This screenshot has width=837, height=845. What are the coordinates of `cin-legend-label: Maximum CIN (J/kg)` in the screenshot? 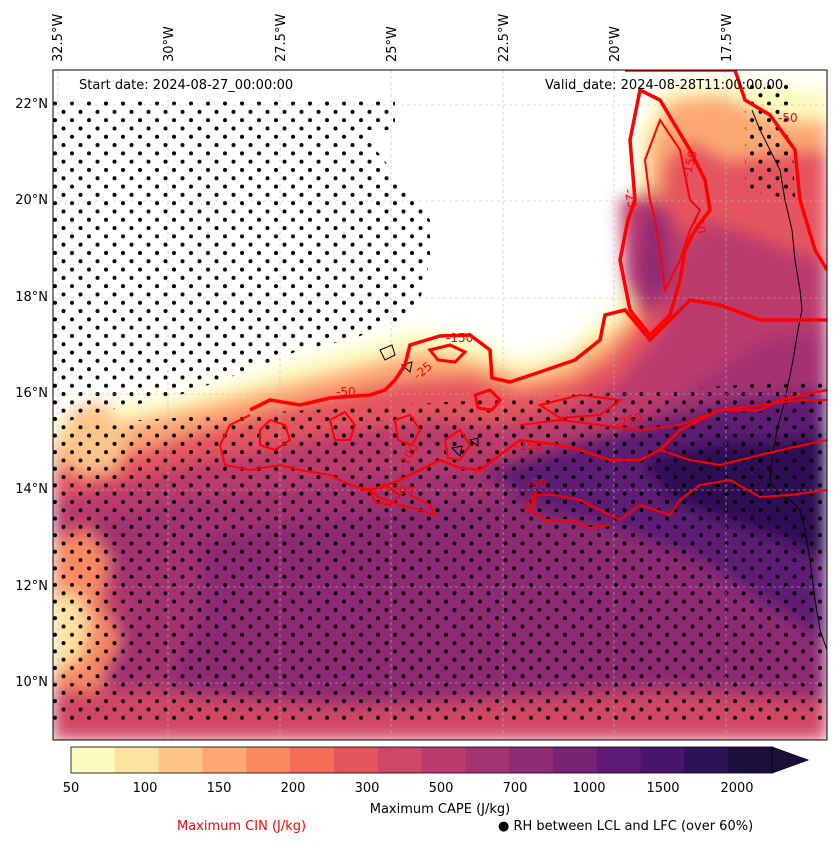 It's located at (242, 826).